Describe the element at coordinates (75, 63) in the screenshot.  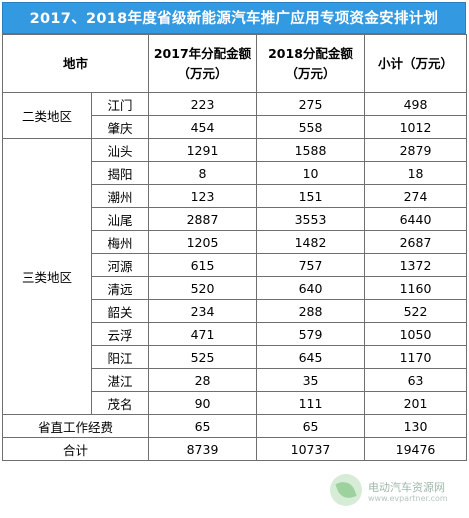
I see `header-region: 地市` at that location.